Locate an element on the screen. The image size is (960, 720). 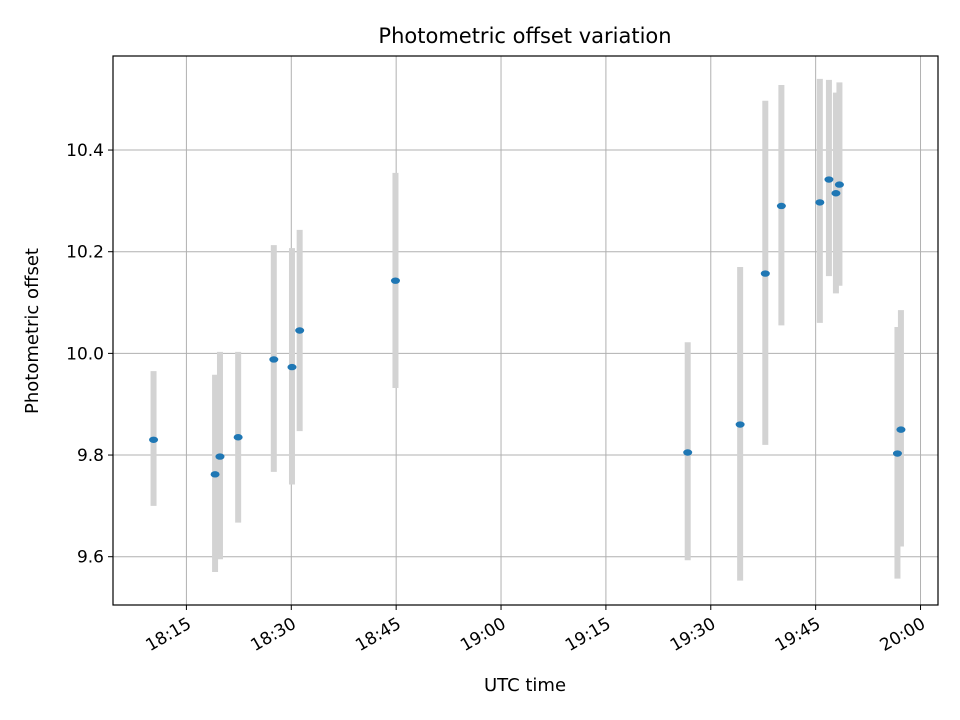
y-axis-label: Photometric offset is located at coordinates (32, 331).